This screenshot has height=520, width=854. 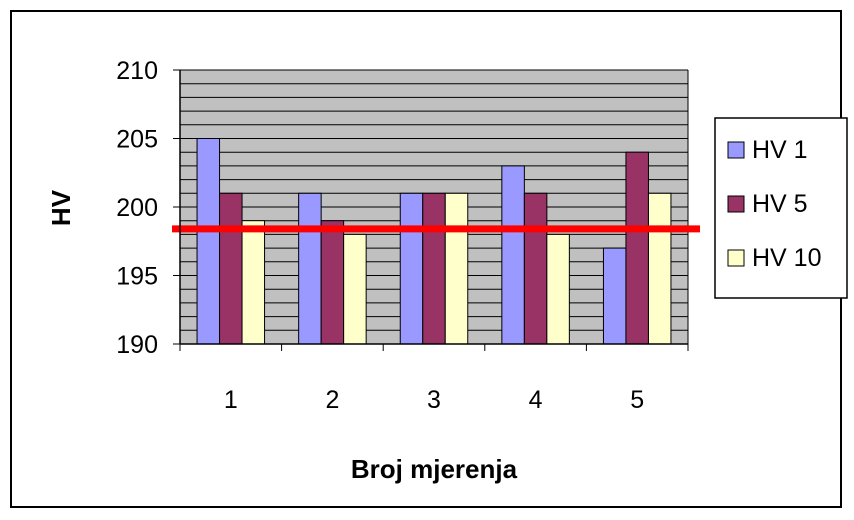 I want to click on legend-label: HV 1, so click(x=780, y=150).